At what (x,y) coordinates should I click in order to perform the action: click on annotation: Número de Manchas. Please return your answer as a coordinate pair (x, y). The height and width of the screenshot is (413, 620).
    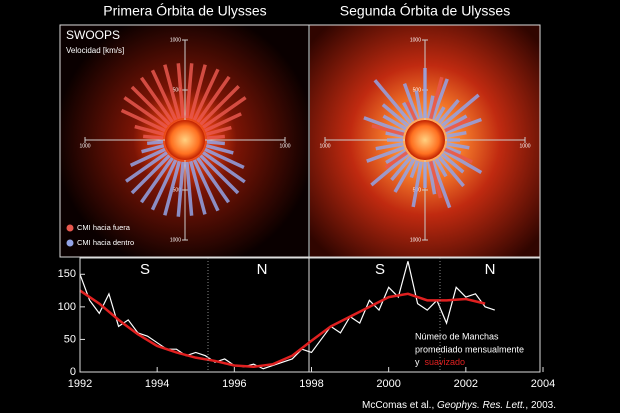
    Looking at the image, I should click on (457, 336).